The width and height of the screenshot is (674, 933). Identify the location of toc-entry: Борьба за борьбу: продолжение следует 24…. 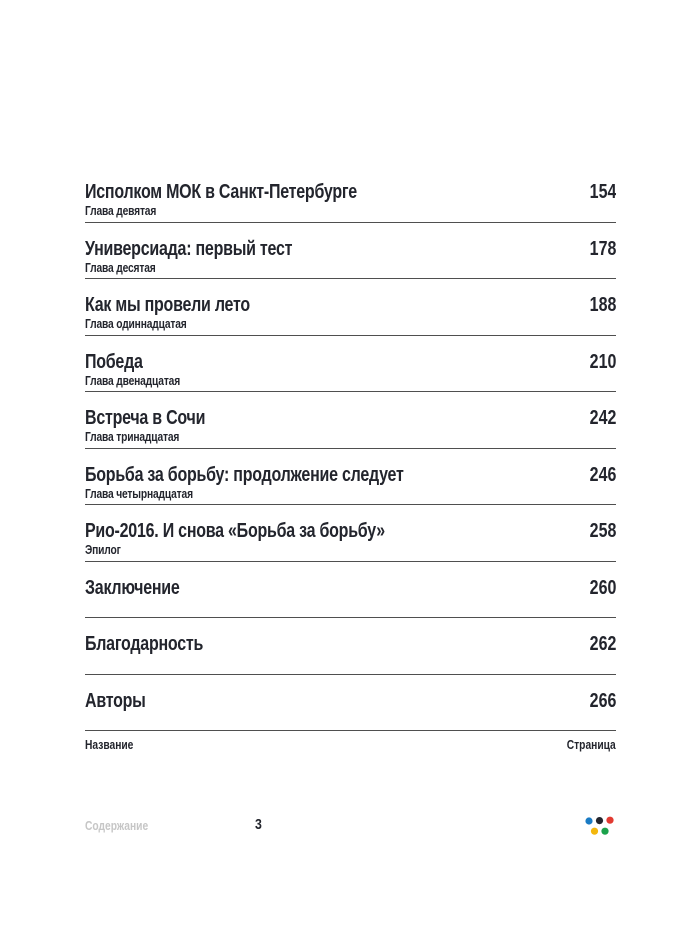
(350, 477).